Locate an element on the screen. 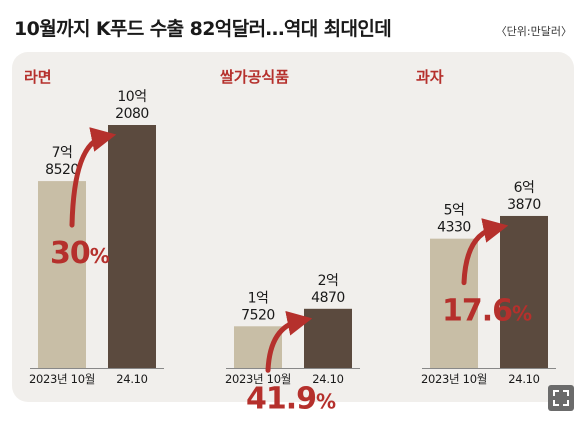 Image resolution: width=586 pixels, height=421 pixels. value-label-bottom: 8520 is located at coordinates (62, 170).